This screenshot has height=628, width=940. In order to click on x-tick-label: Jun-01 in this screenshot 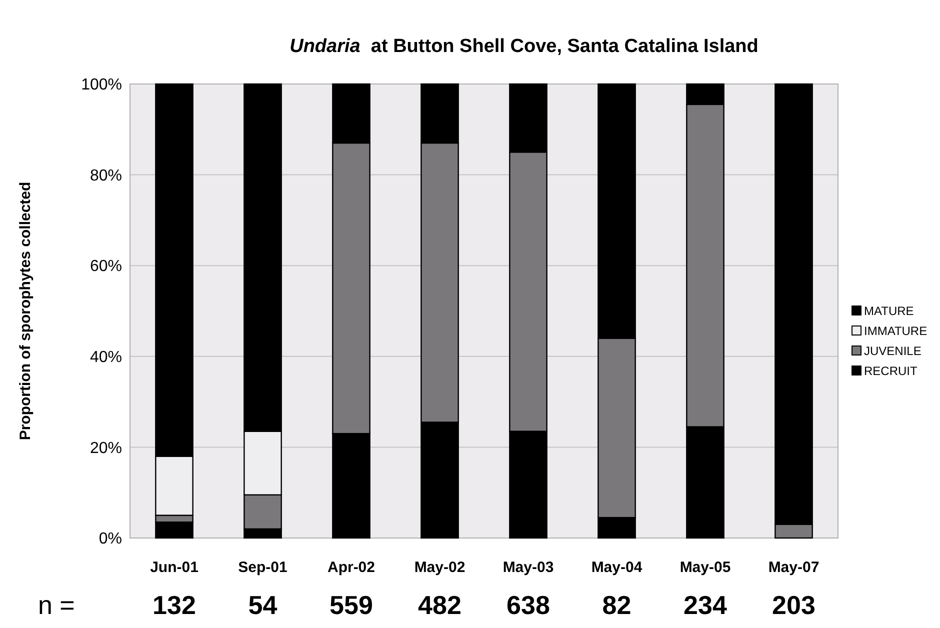, I will do `click(174, 567)`.